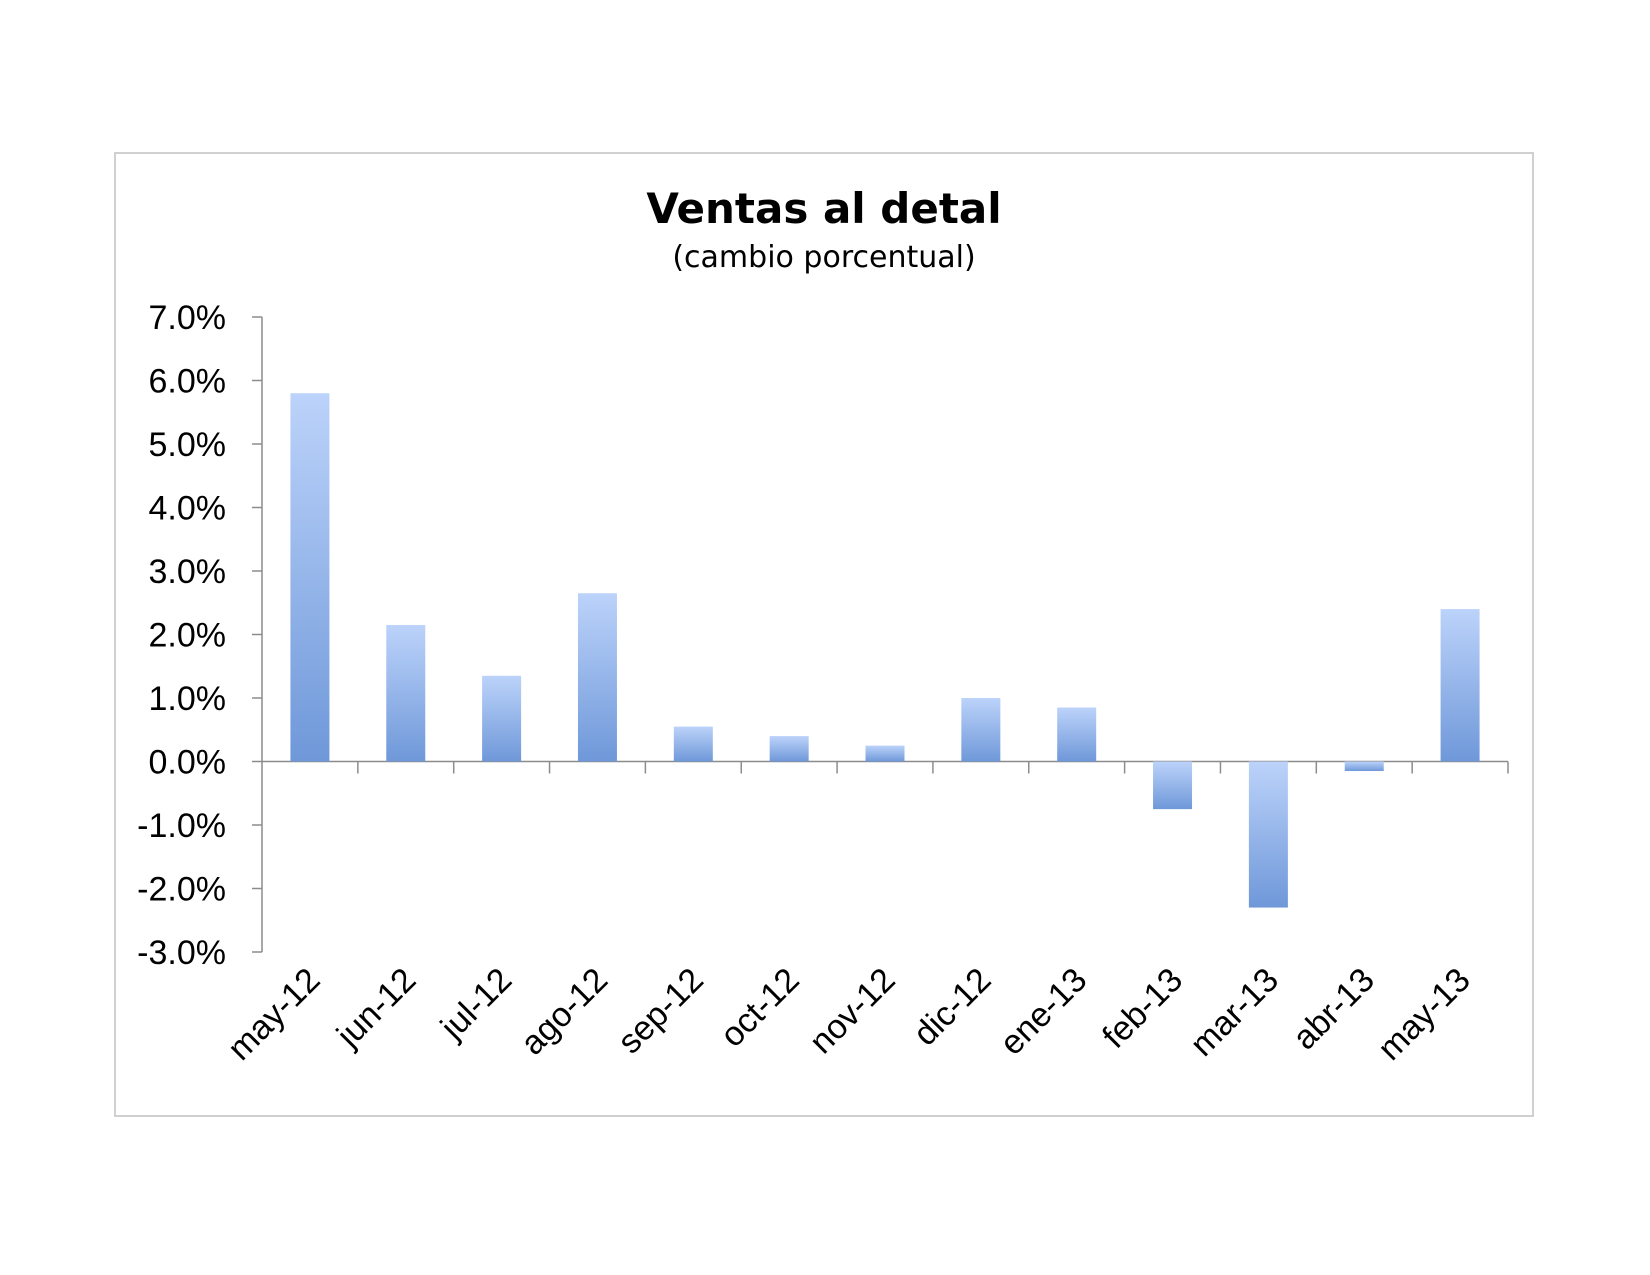 The width and height of the screenshot is (1650, 1275). What do you see at coordinates (181, 826) in the screenshot?
I see `y-tick-label: -1.0%` at bounding box center [181, 826].